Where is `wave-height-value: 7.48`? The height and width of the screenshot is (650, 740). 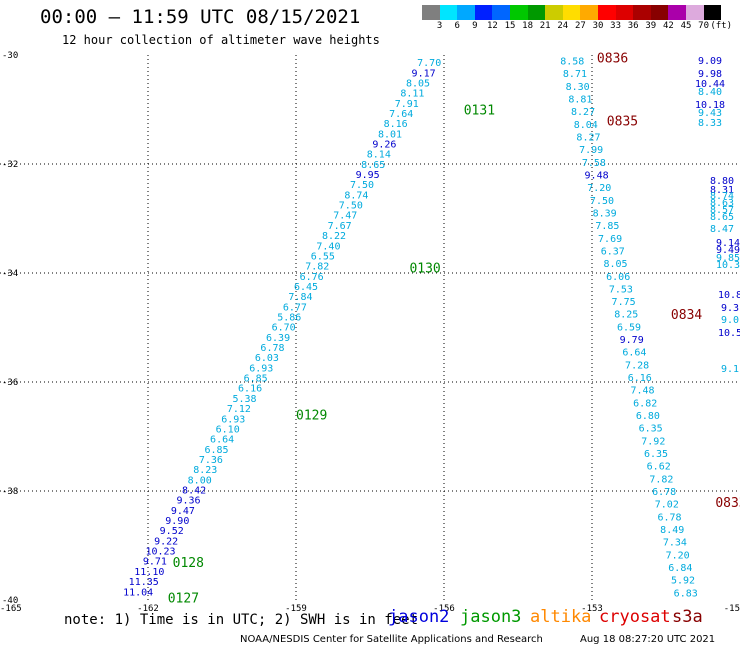 wave-height-value: 7.48 is located at coordinates (642, 391).